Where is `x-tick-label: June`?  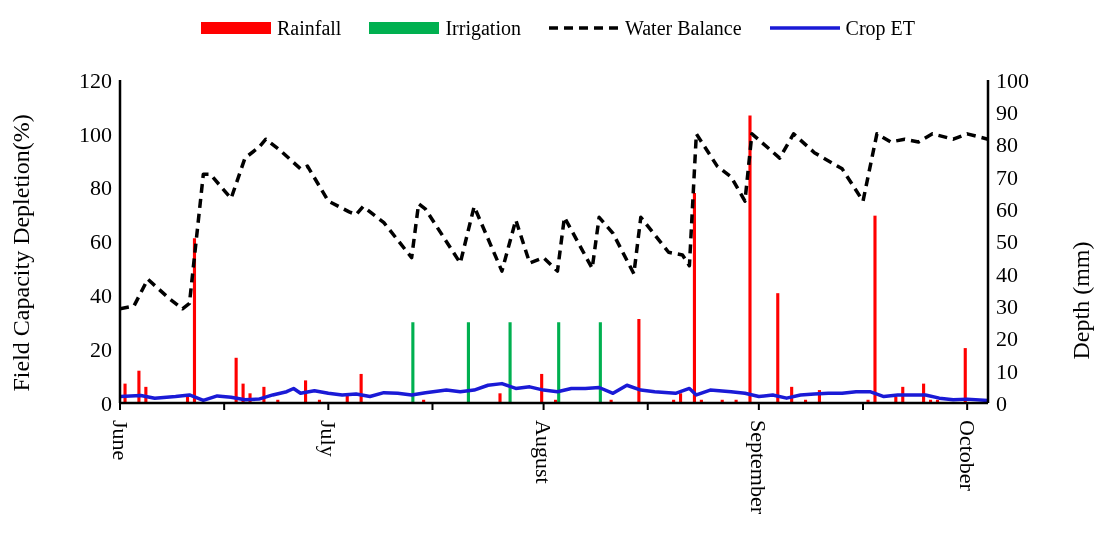 x-tick-label: June is located at coordinates (120, 440).